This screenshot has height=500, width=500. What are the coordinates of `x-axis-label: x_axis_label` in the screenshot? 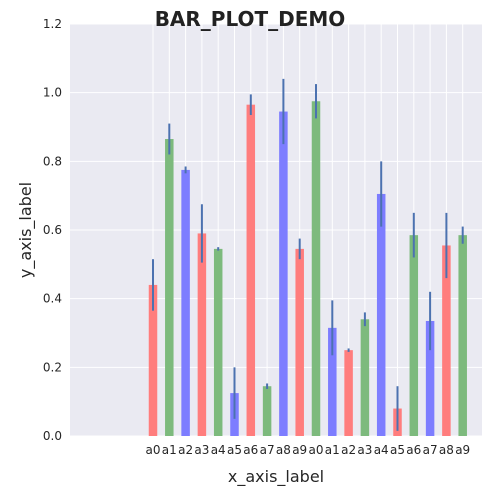 It's located at (276, 477).